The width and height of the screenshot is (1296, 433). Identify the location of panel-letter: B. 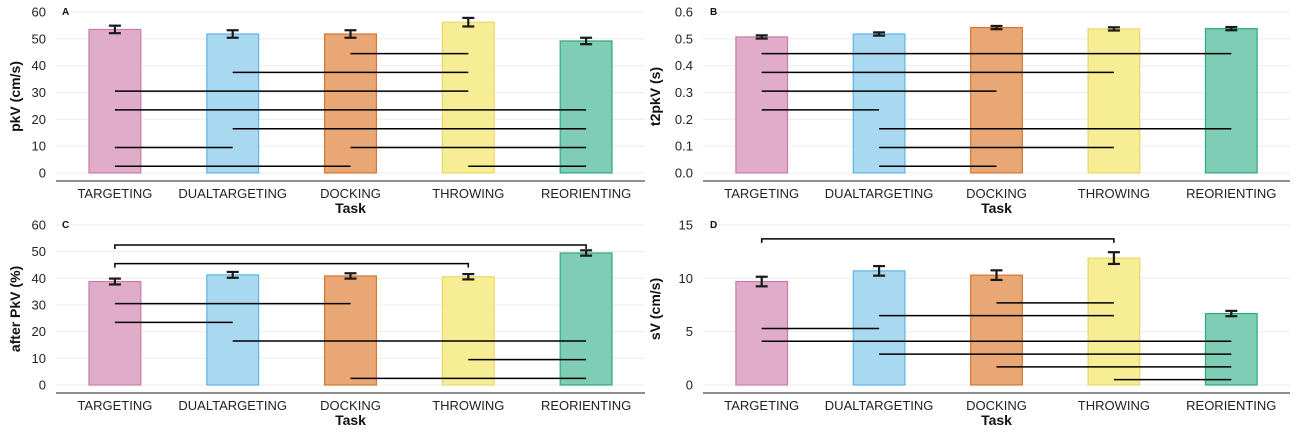
(713, 12).